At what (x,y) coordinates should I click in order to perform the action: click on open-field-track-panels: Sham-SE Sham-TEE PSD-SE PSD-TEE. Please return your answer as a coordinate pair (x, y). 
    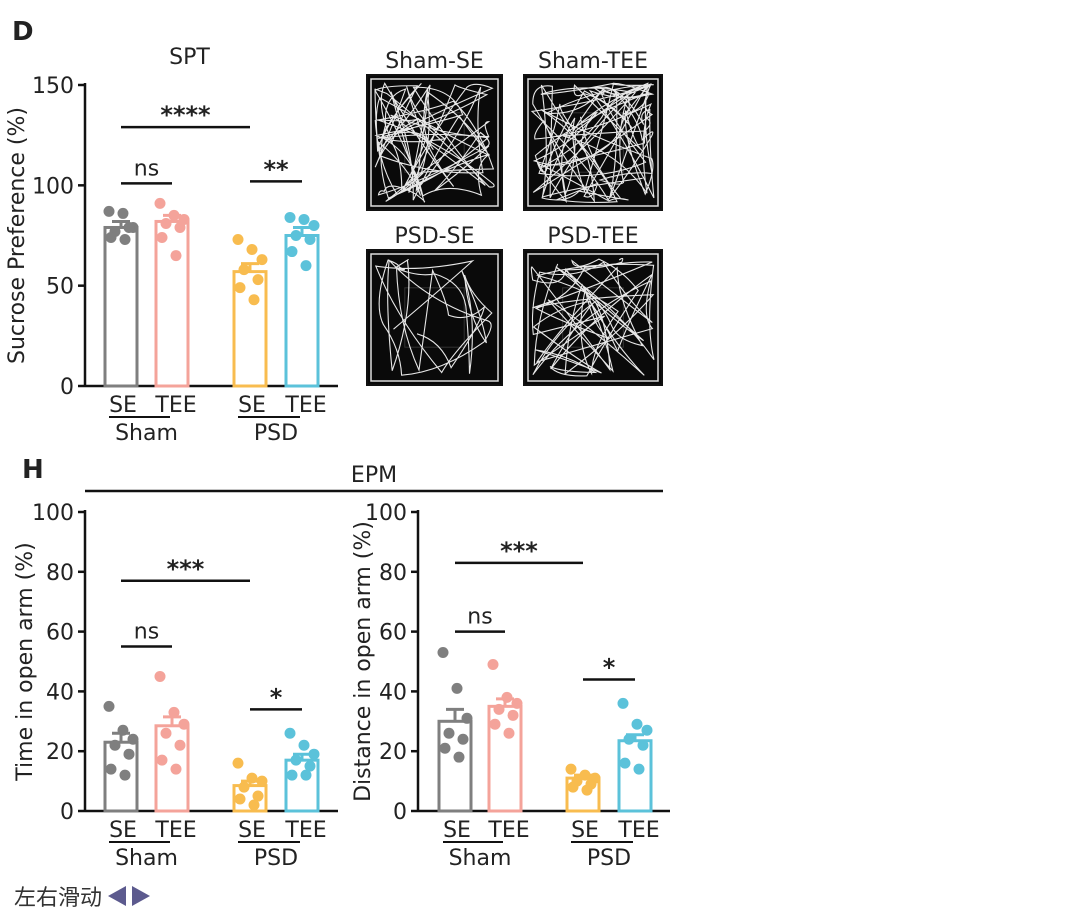
    Looking at the image, I should click on (514, 217).